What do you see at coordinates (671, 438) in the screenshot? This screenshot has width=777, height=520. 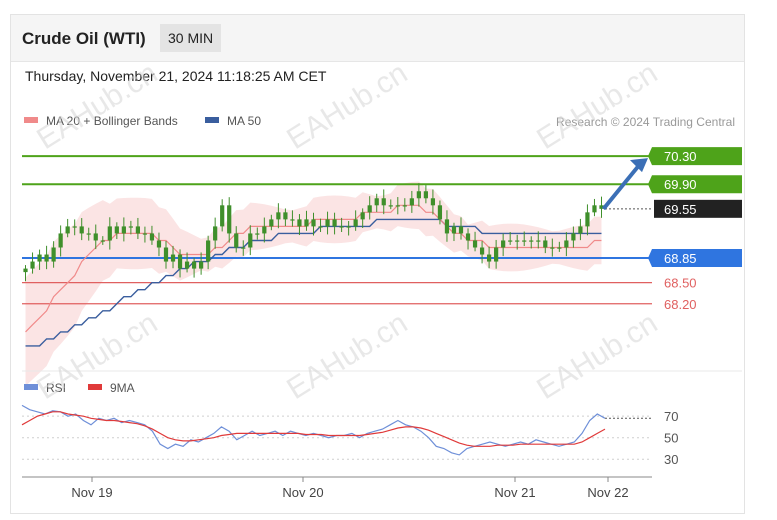 I see `rsi-tick-label: 50` at bounding box center [671, 438].